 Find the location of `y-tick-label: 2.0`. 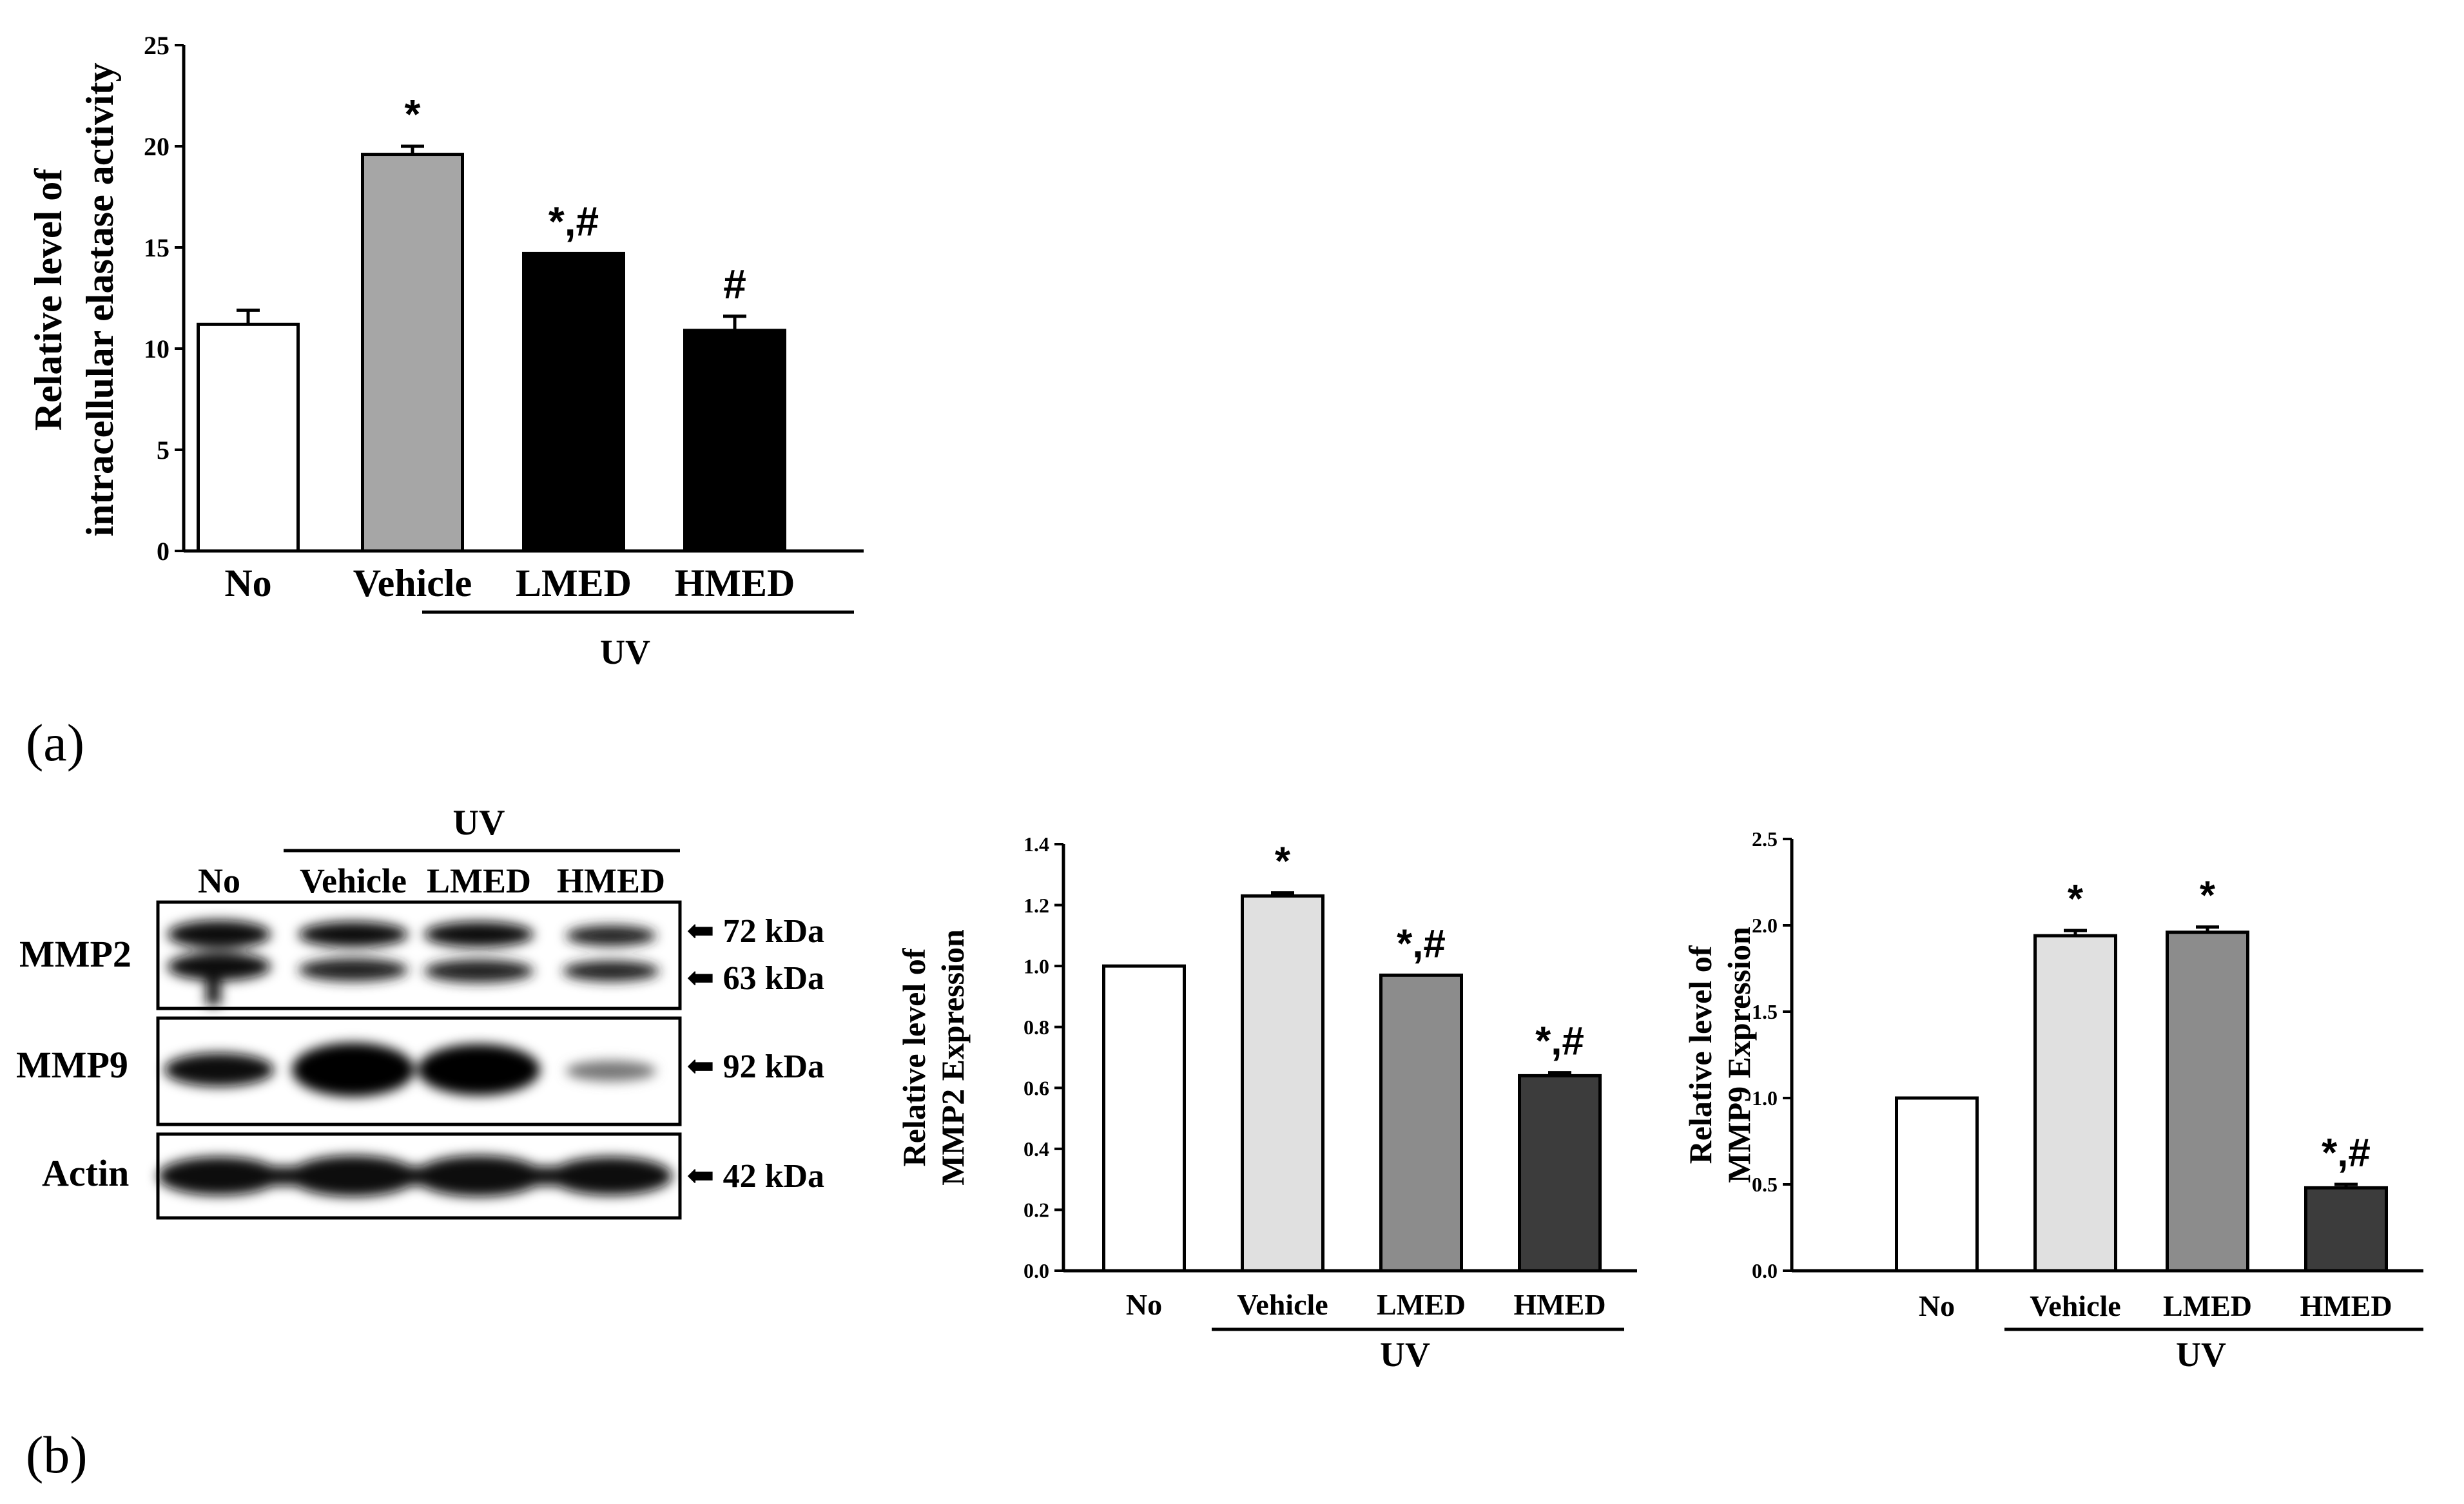

y-tick-label: 2.0 is located at coordinates (1765, 925).